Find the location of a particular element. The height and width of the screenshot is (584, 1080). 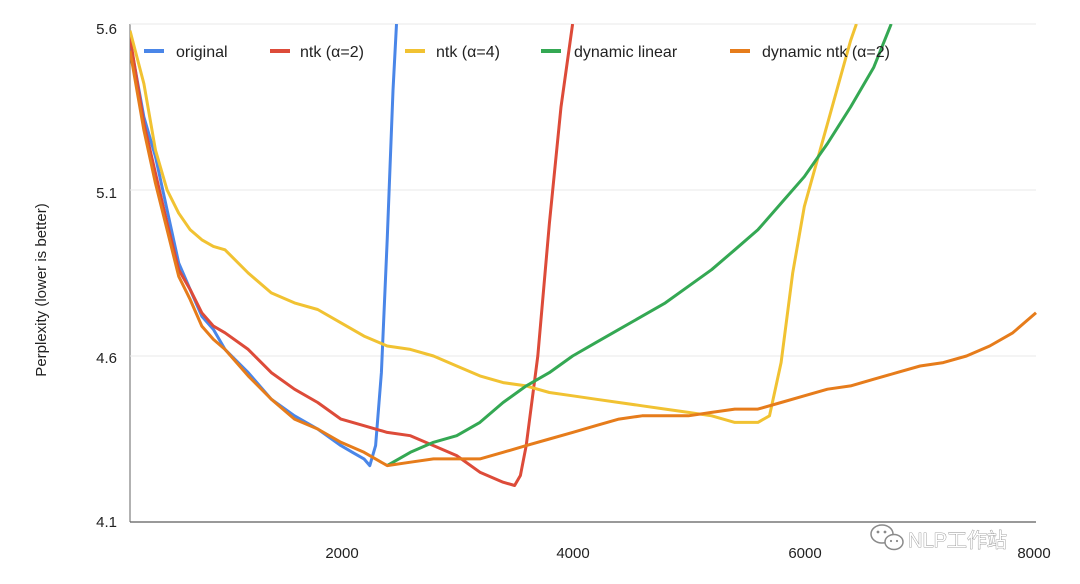

legend-item-original: original is located at coordinates (186, 52).